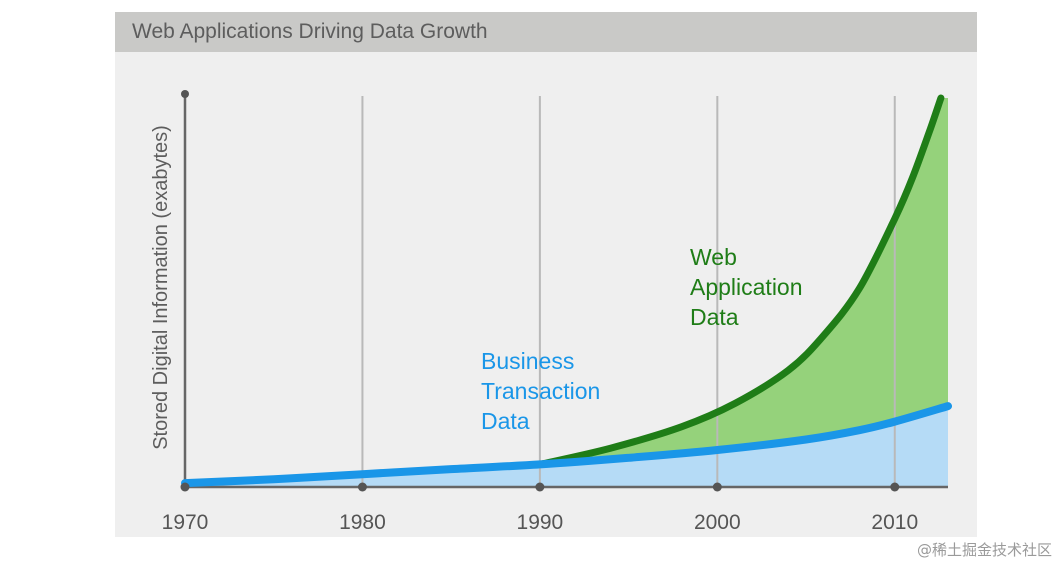  What do you see at coordinates (527, 361) in the screenshot?
I see `business-transaction-data-label-line: Business` at bounding box center [527, 361].